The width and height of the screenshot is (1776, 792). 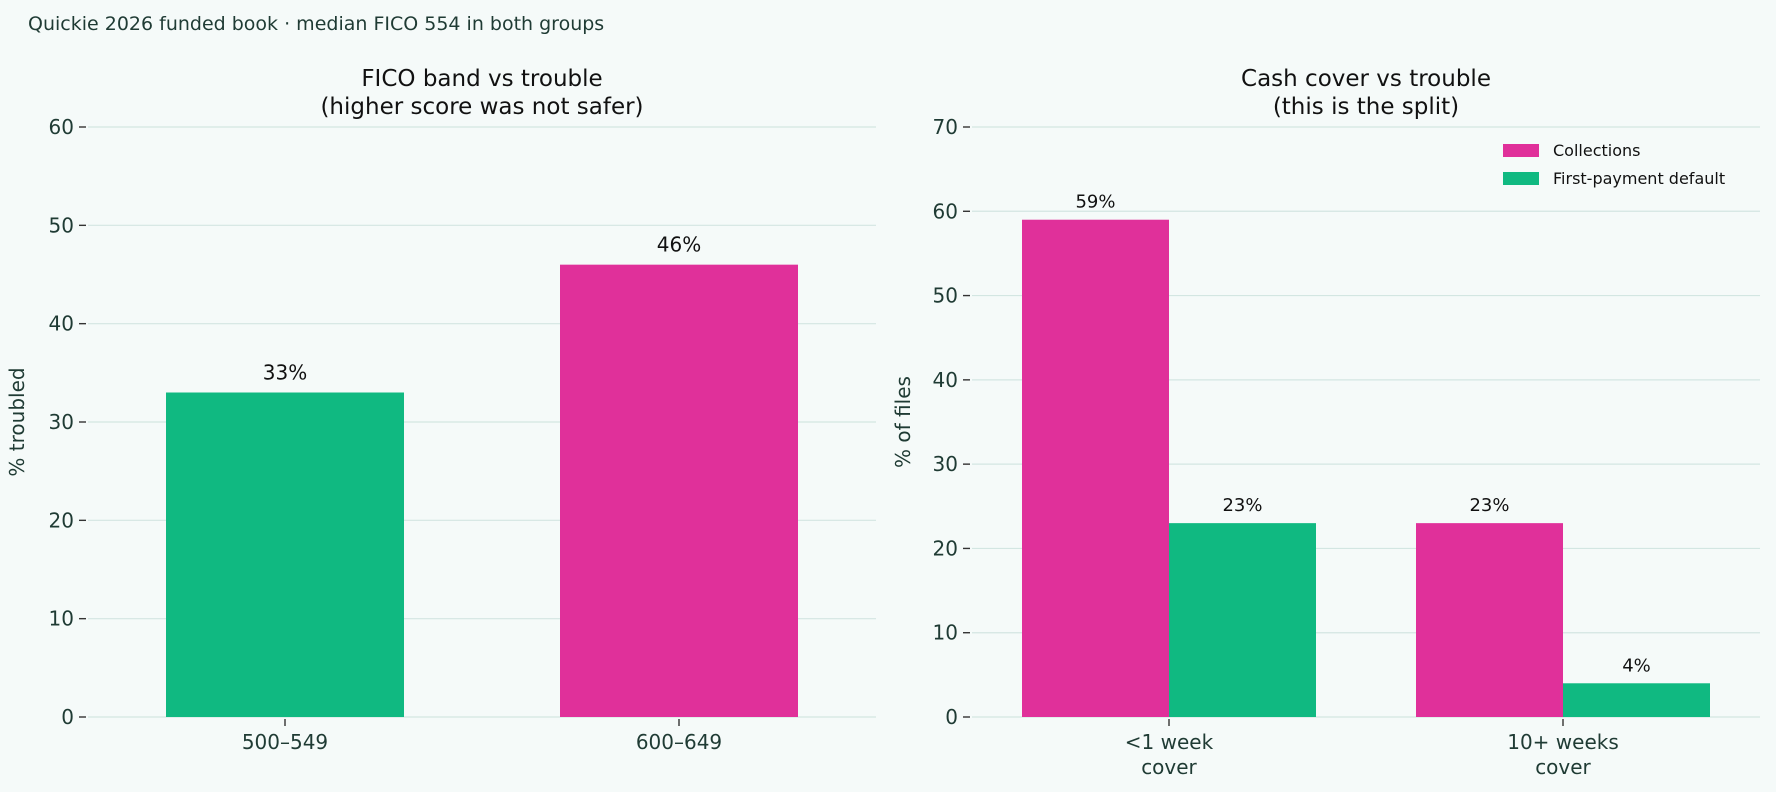 What do you see at coordinates (285, 373) in the screenshot?
I see `fico-bar-value-label: 33%` at bounding box center [285, 373].